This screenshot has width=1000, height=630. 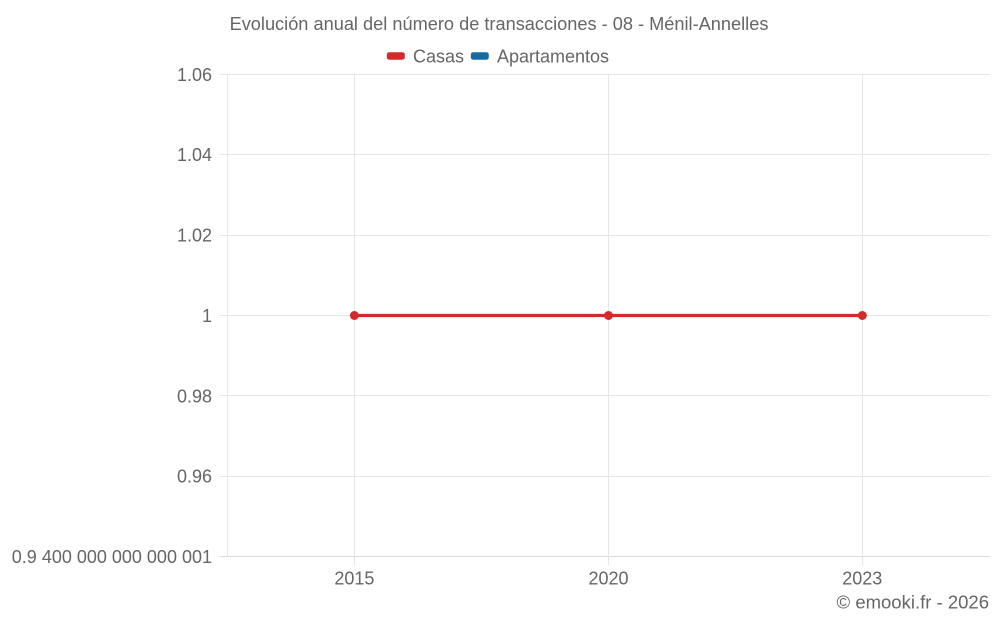 I want to click on svg-text: 2015, so click(x=354, y=579).